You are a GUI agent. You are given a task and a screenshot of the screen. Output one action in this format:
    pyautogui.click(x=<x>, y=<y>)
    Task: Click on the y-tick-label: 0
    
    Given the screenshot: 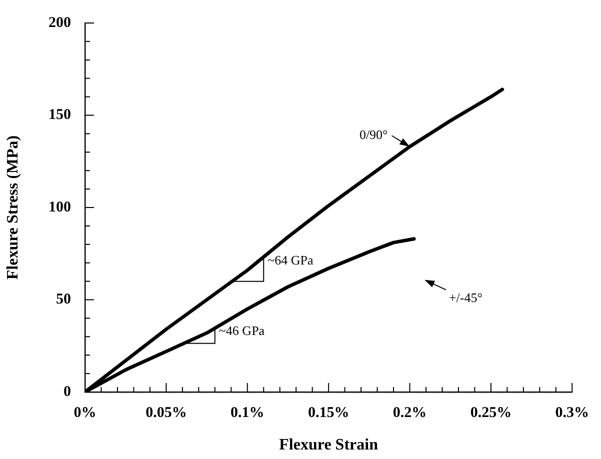 What is the action you would take?
    pyautogui.click(x=67, y=392)
    